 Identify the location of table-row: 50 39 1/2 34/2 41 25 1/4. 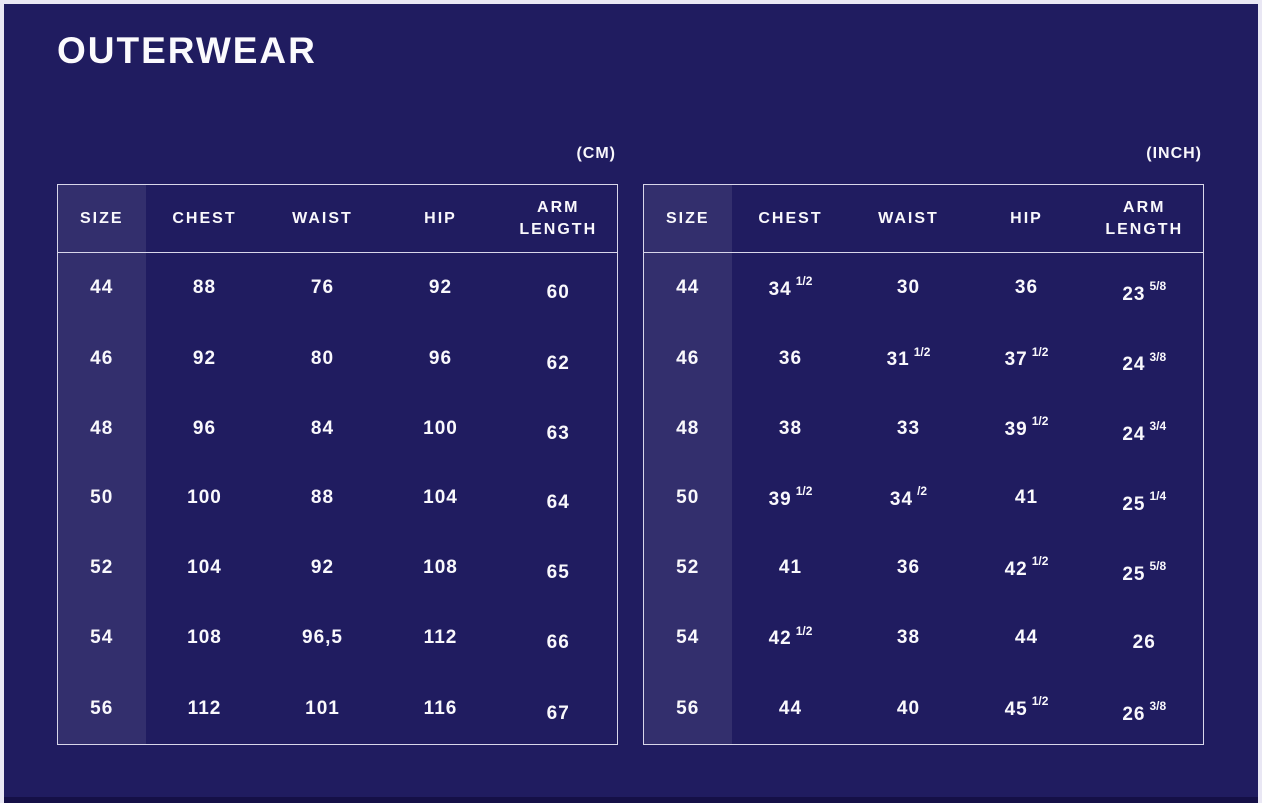
(923, 498).